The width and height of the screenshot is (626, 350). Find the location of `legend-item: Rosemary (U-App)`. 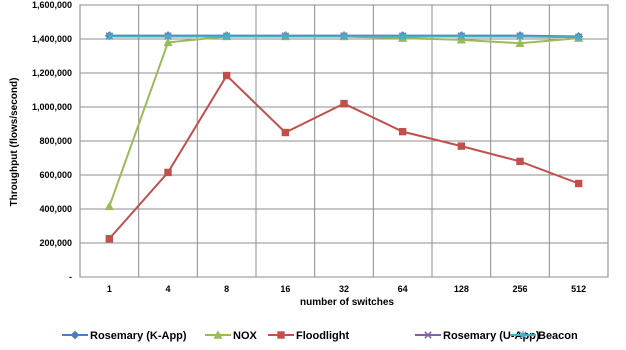

legend-item: Rosemary (U-App) is located at coordinates (477, 336).